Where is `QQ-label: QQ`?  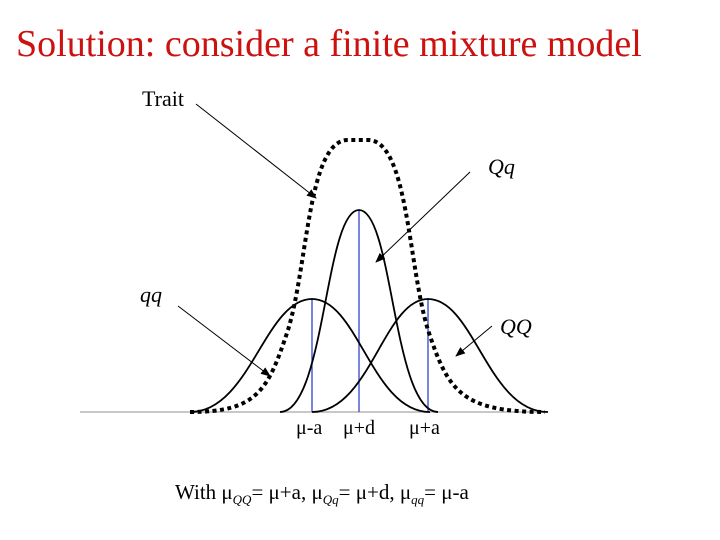 QQ-label: QQ is located at coordinates (516, 326).